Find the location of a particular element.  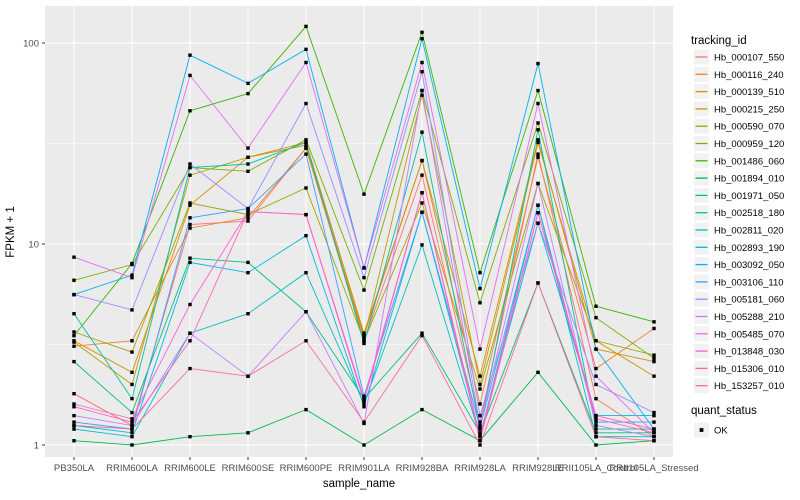

legend-item-label: Hb_001486_060 is located at coordinates (749, 161).